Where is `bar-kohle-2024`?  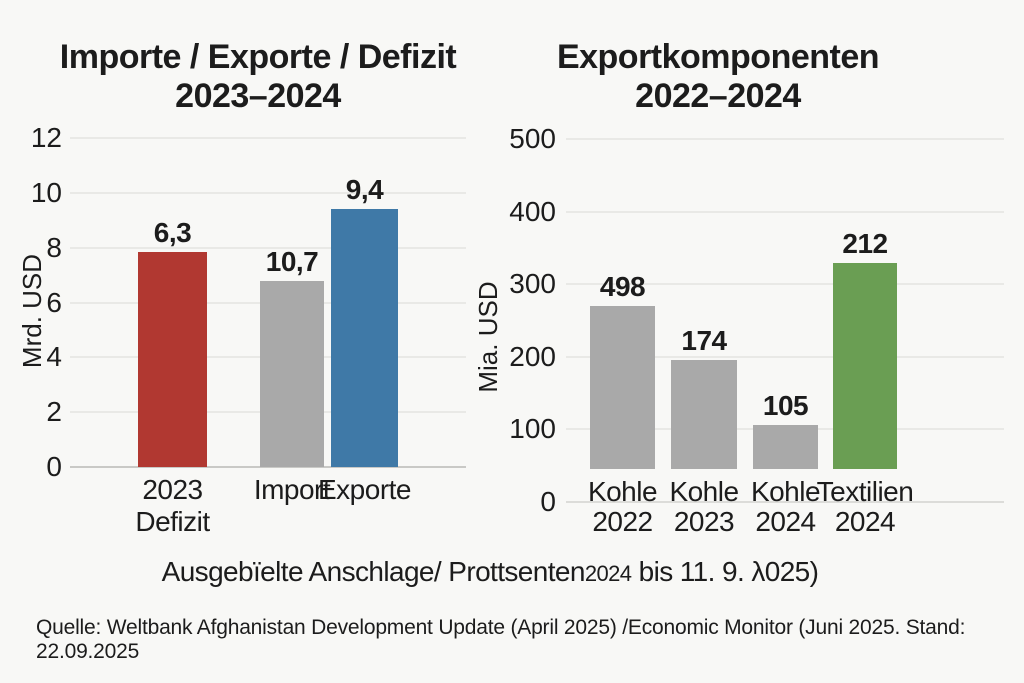
bar-kohle-2024 is located at coordinates (785, 447).